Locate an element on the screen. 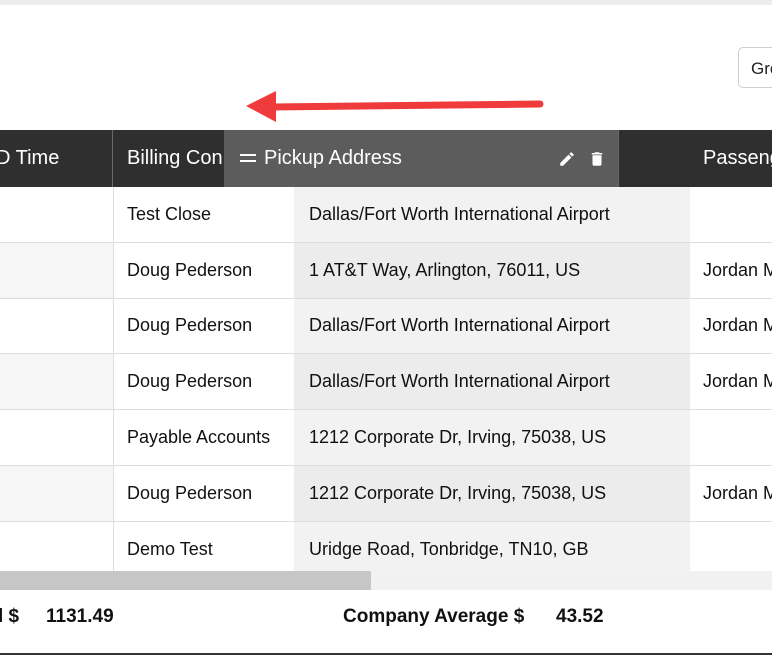  cell-pickup: Uridge Road, Tonbridge, TN10, GB is located at coordinates (449, 549).